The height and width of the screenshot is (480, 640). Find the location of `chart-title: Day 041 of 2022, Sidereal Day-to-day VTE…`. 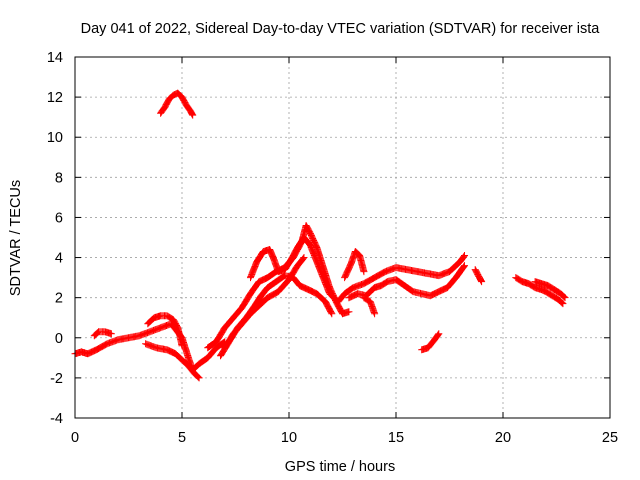

chart-title: Day 041 of 2022, Sidereal Day-to-day VTE… is located at coordinates (341, 29).